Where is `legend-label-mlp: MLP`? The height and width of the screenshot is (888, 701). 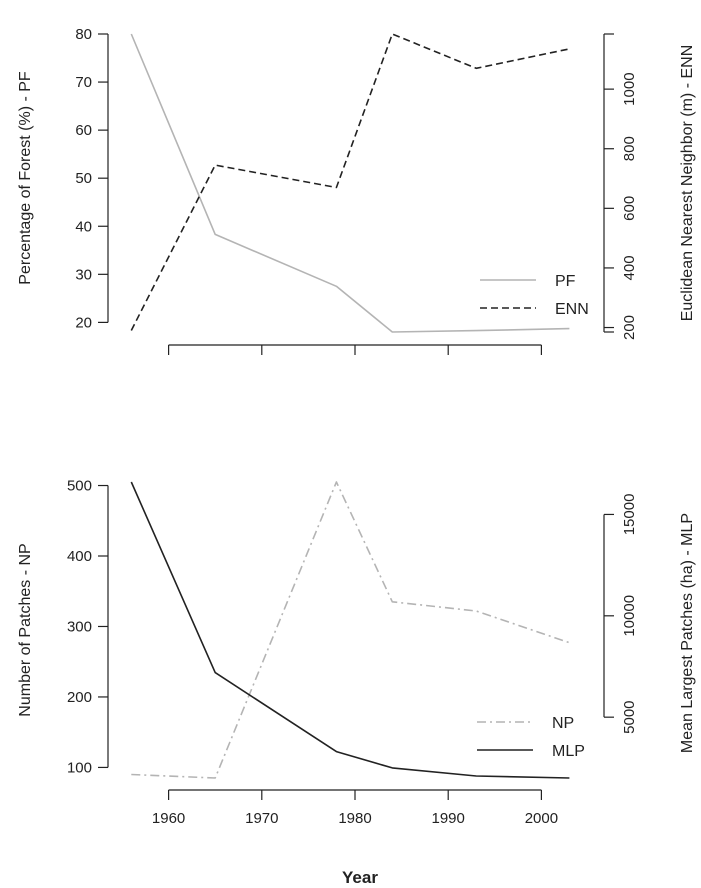 legend-label-mlp: MLP is located at coordinates (568, 751).